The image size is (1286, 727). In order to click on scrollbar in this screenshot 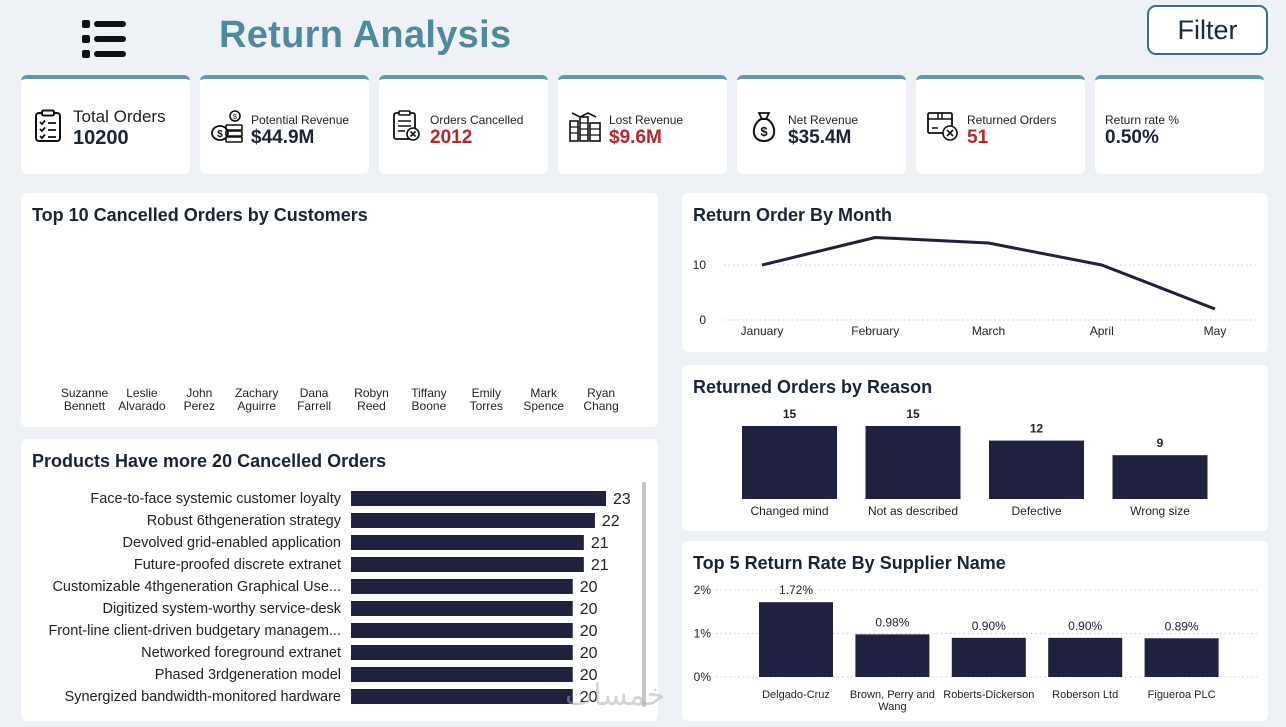, I will do `click(644, 594)`.